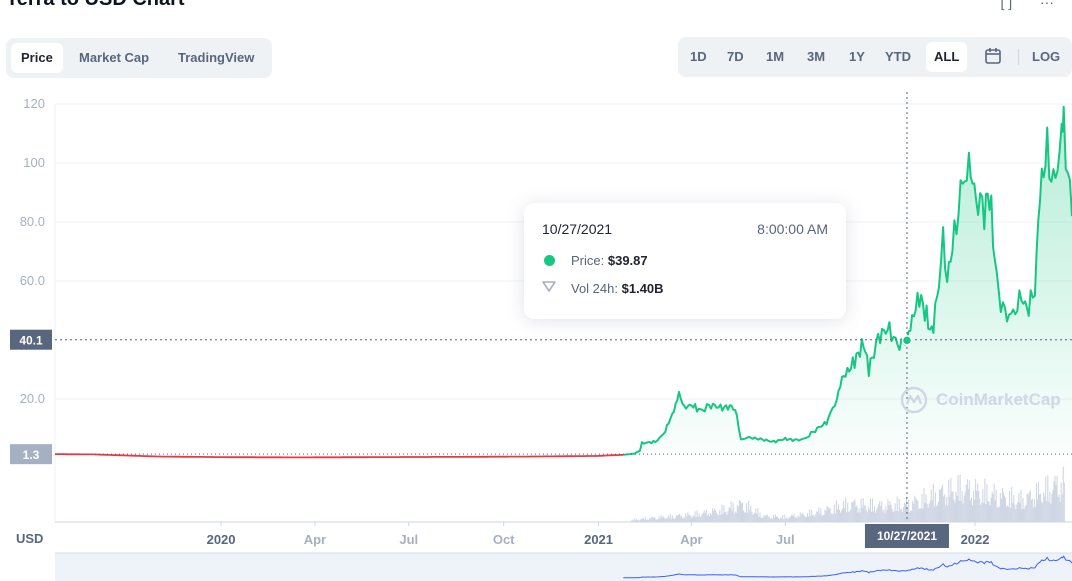 The width and height of the screenshot is (1072, 581). What do you see at coordinates (847, 567) in the screenshot?
I see `navigator-line` at bounding box center [847, 567].